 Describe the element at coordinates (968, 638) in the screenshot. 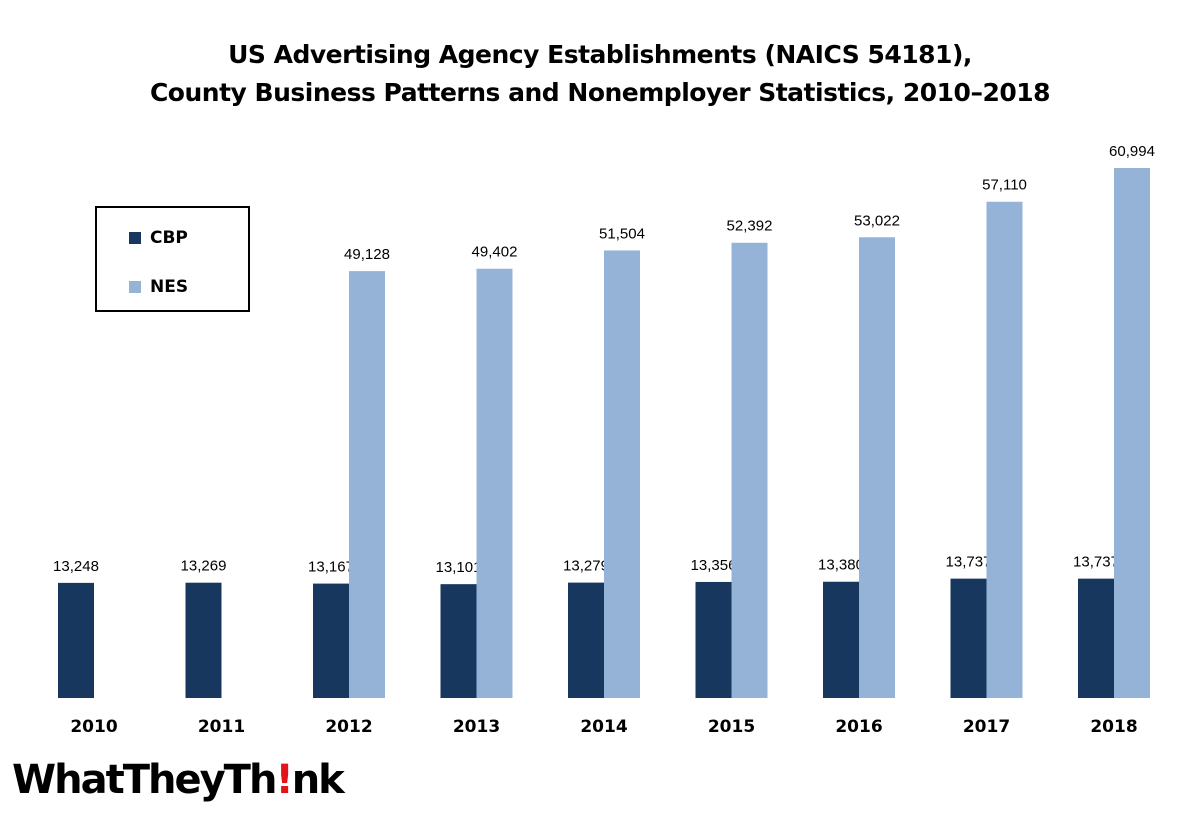

I see `bar-cbp-2017` at that location.